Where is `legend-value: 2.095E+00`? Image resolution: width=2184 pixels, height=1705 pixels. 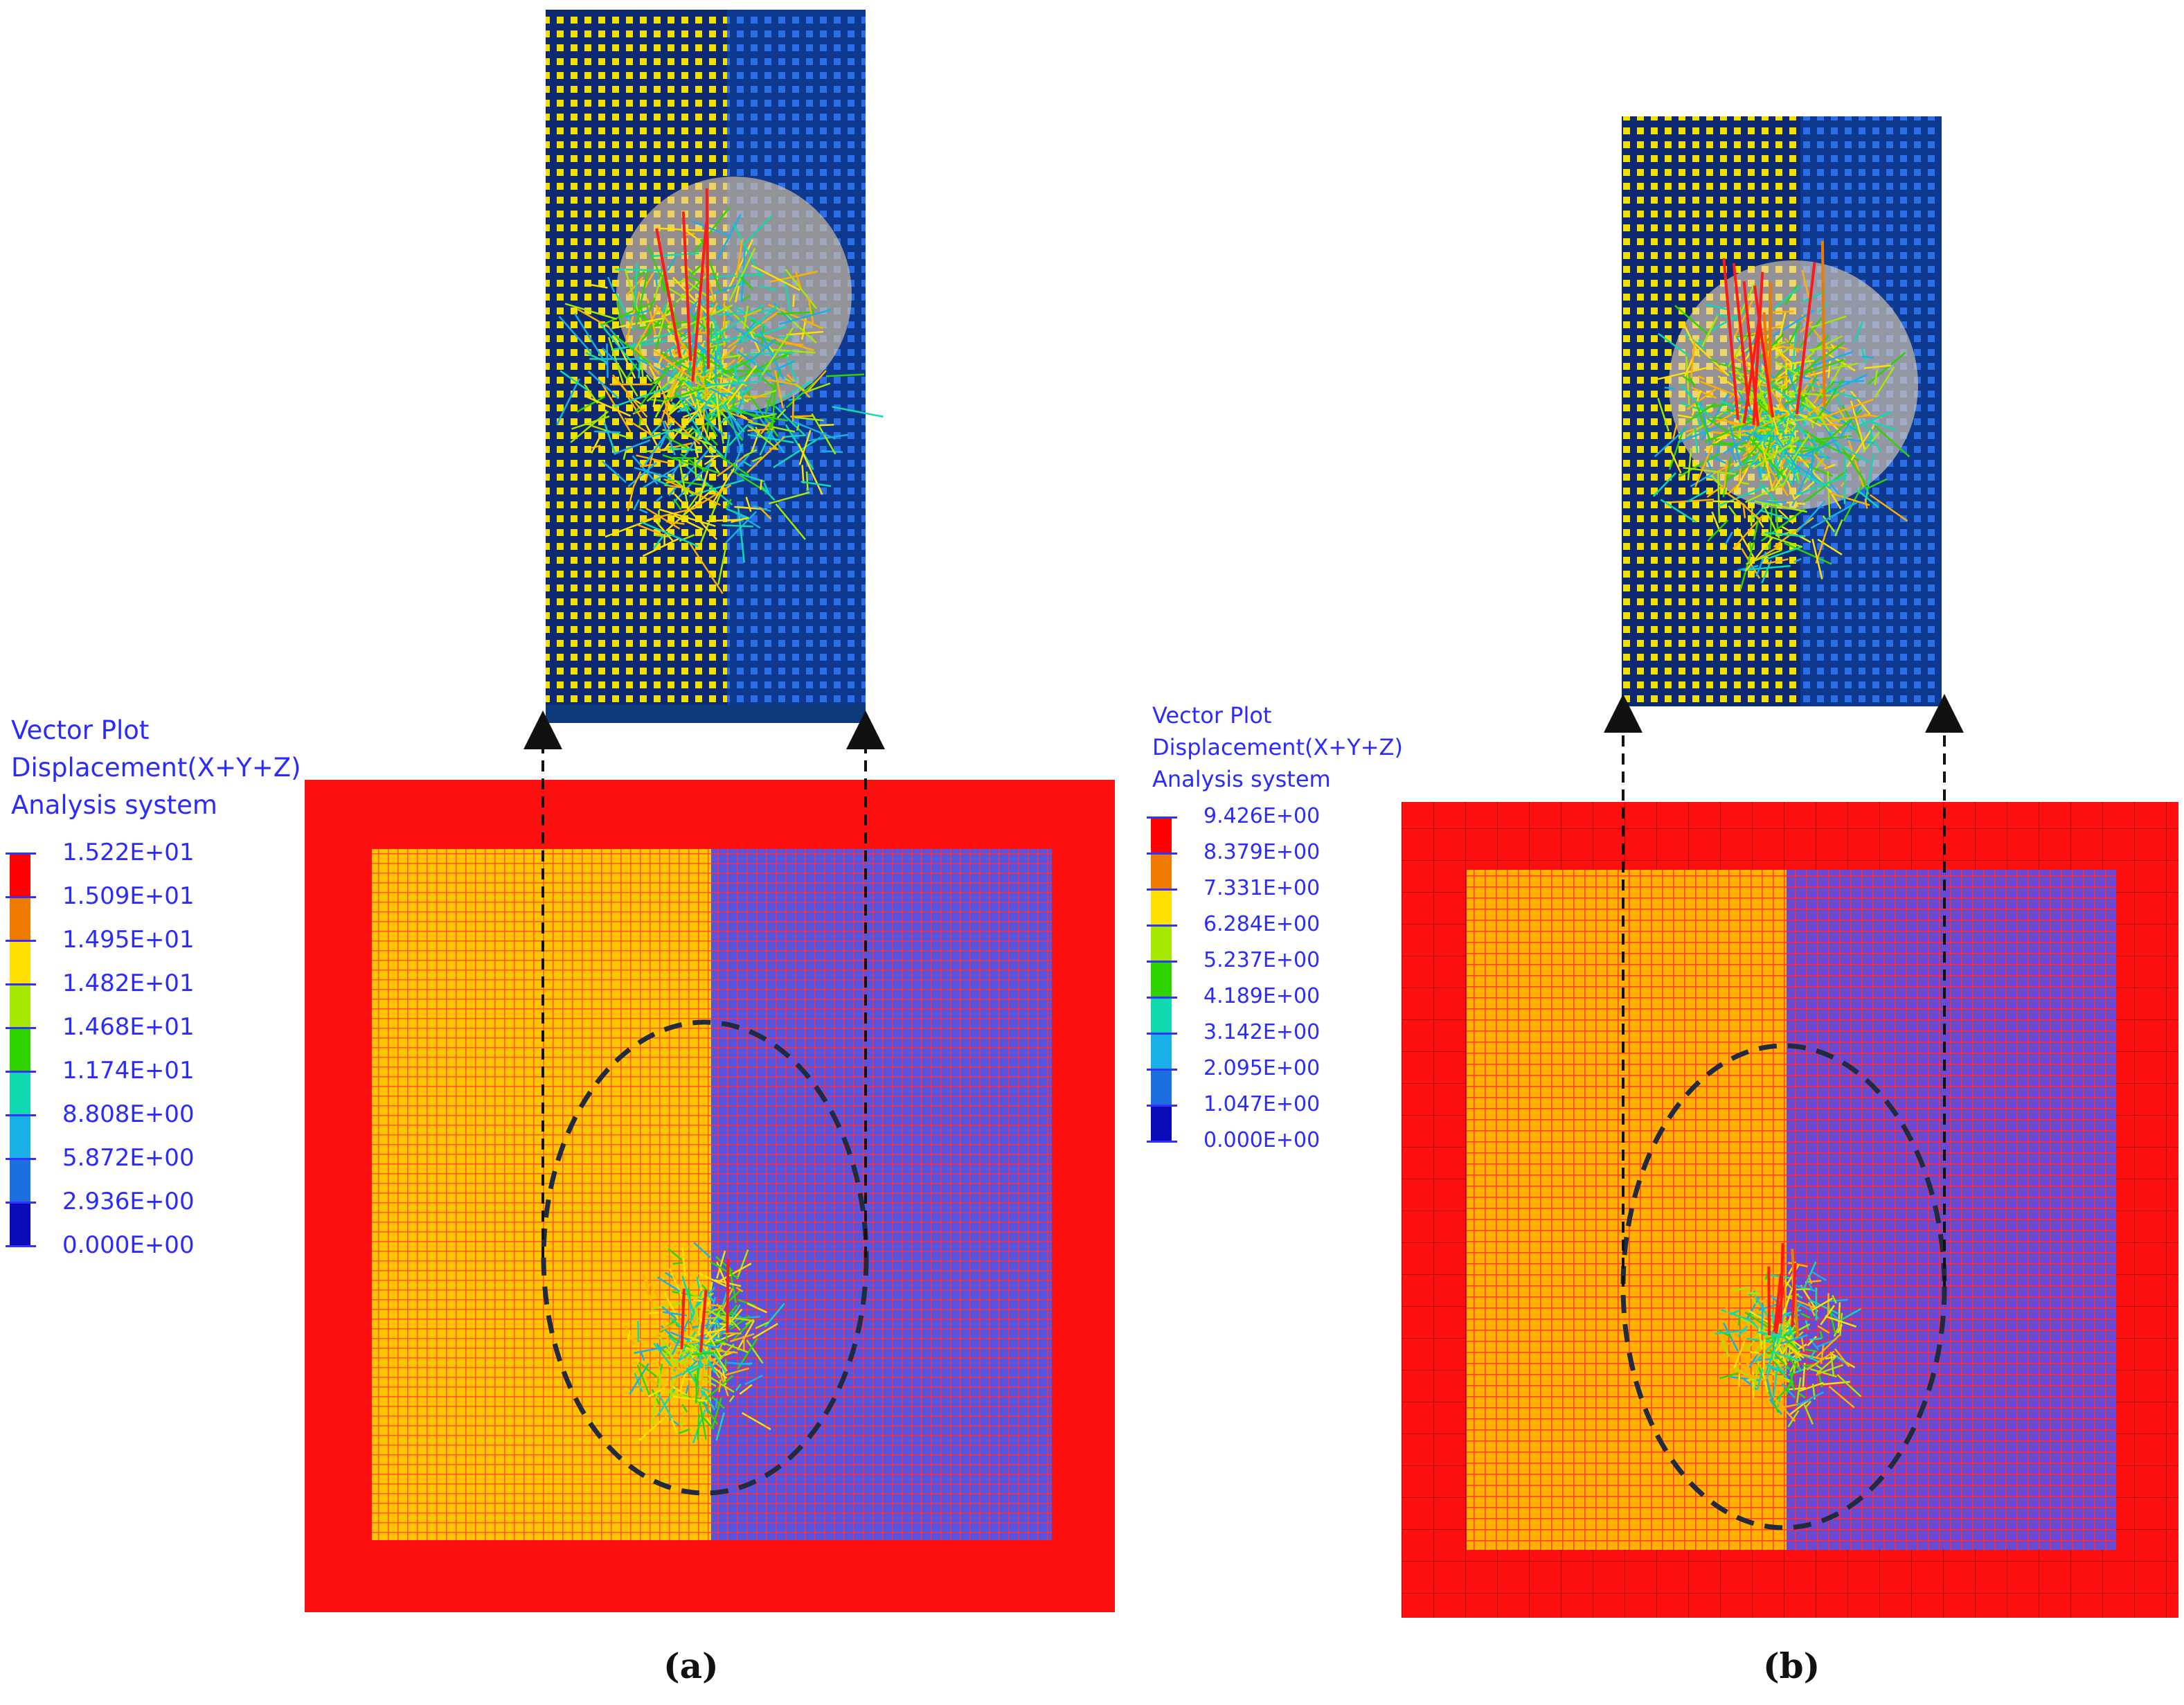 legend-value: 2.095E+00 is located at coordinates (1262, 1068).